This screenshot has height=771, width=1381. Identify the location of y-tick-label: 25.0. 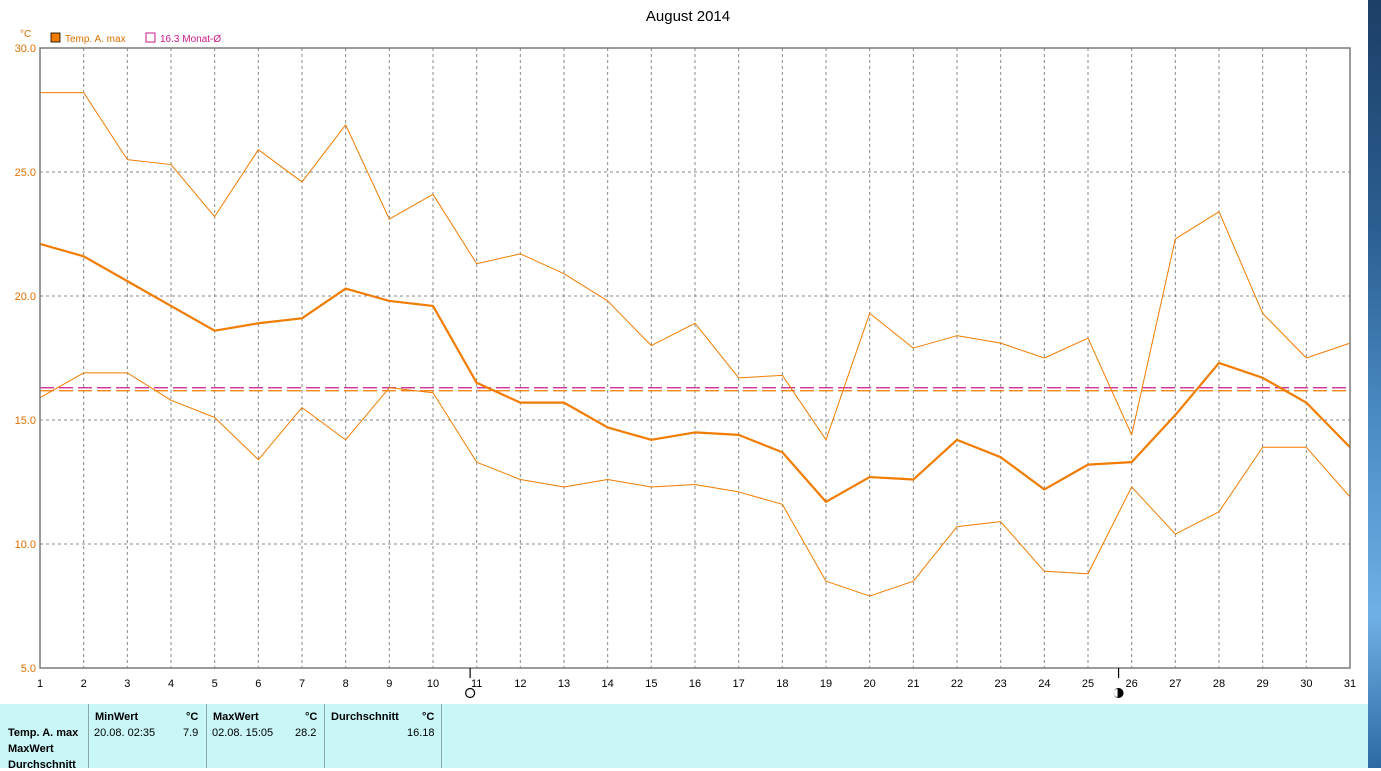
(25, 173).